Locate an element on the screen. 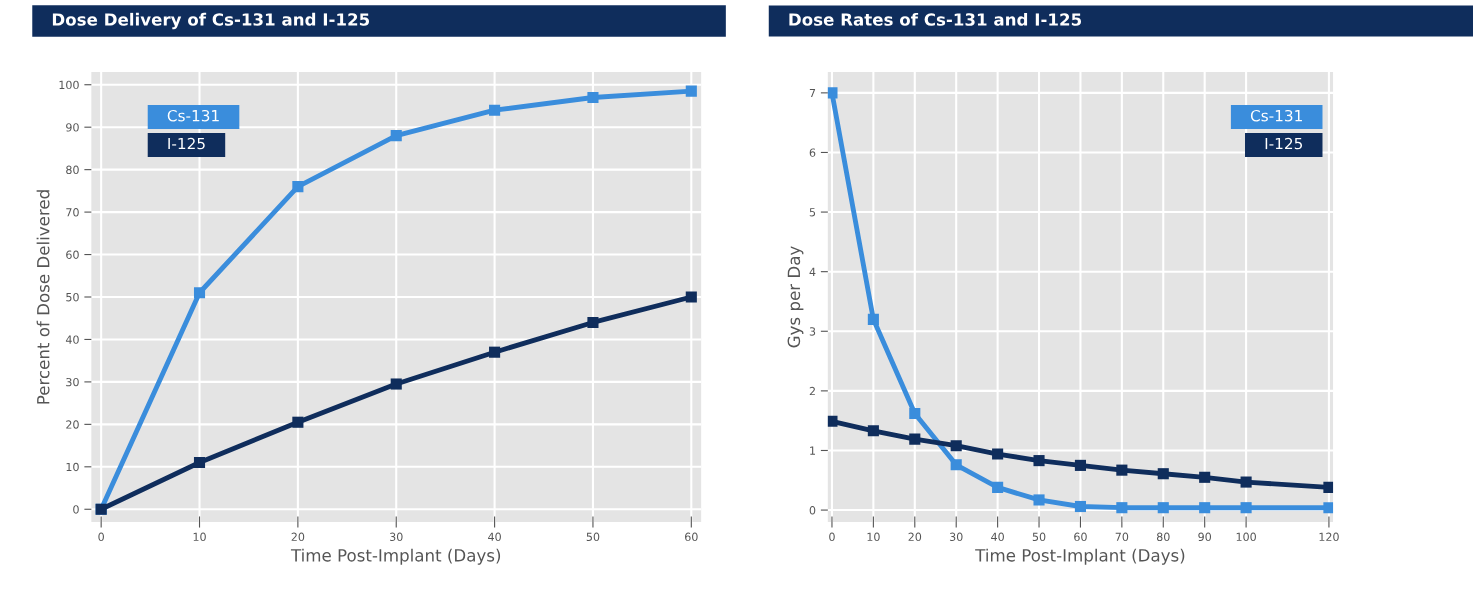 Image resolution: width=1473 pixels, height=600 pixels. y-tick-label: 7 is located at coordinates (812, 93).